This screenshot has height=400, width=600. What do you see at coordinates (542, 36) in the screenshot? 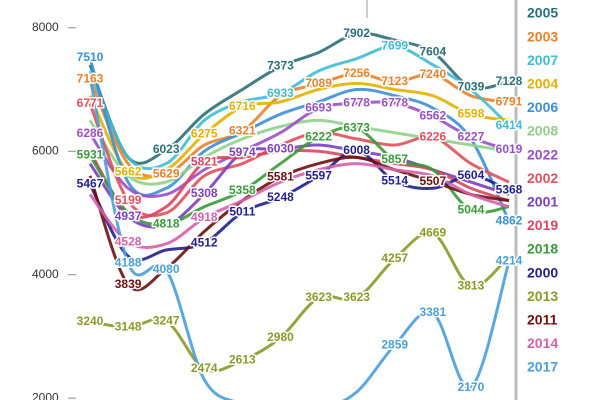
I see `legend-label: 2003` at bounding box center [542, 36].